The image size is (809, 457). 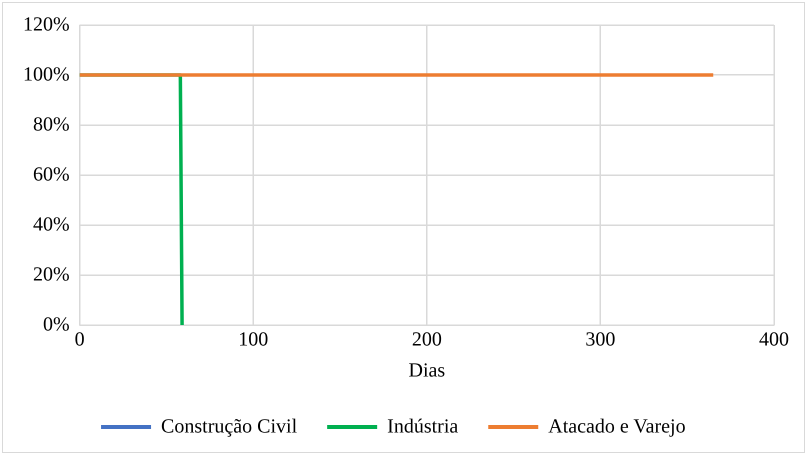 I want to click on x-tick-label: 0, so click(x=79, y=339).